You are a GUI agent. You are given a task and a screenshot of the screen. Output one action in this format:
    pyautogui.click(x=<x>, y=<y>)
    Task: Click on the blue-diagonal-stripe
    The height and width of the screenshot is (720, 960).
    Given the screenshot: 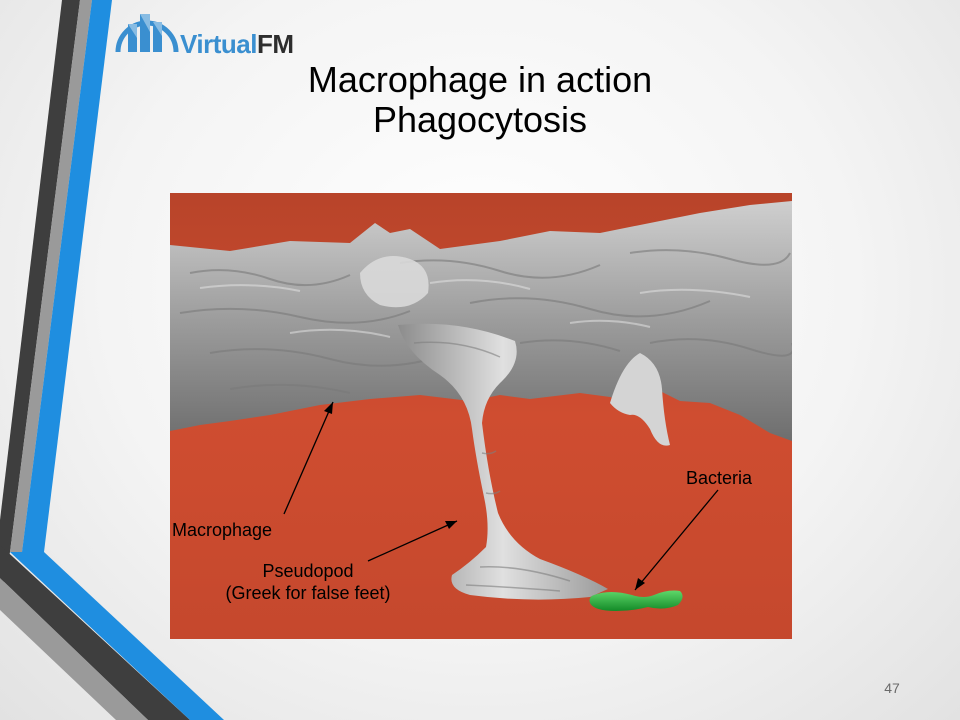 What is the action you would take?
    pyautogui.click(x=67, y=276)
    